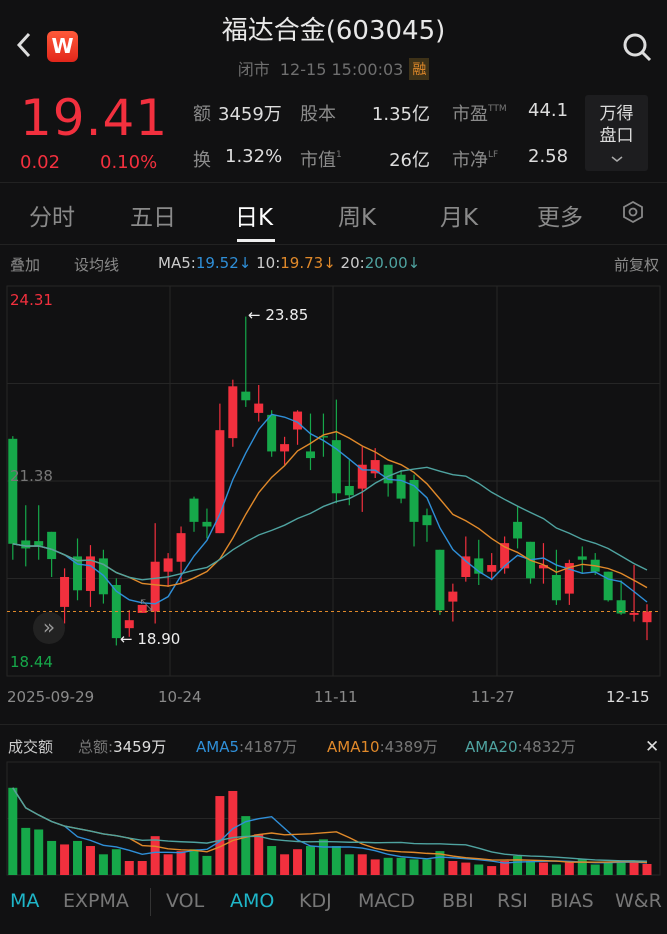  I want to click on app-logo: W, so click(62, 46).